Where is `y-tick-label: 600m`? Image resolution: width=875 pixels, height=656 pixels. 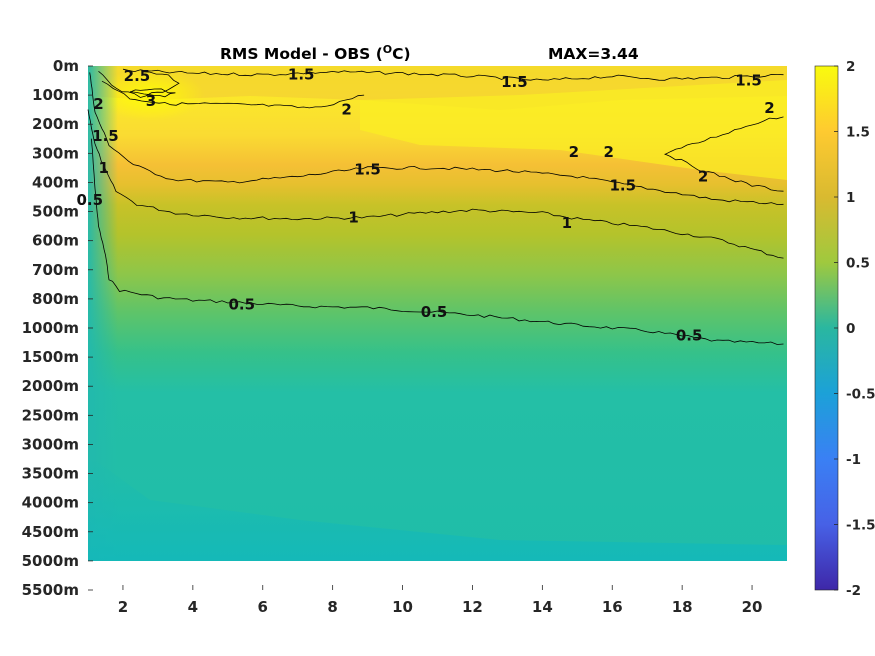 y-tick-label: 600m is located at coordinates (55, 241).